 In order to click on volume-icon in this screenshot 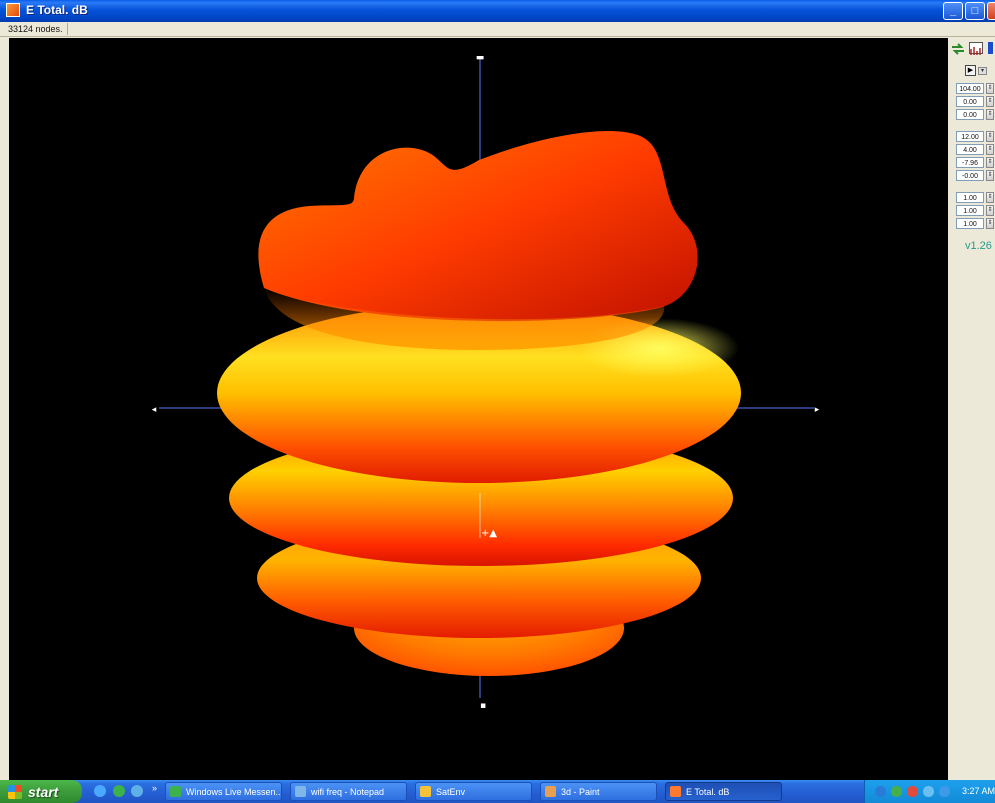, I will do `click(944, 791)`.